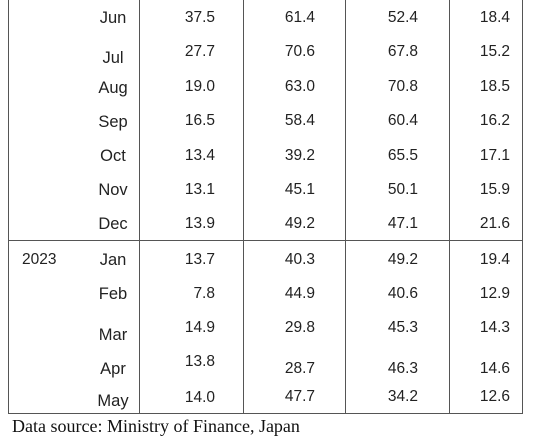 This screenshot has width=535, height=442. I want to click on cell-value: 70.8, so click(402, 86).